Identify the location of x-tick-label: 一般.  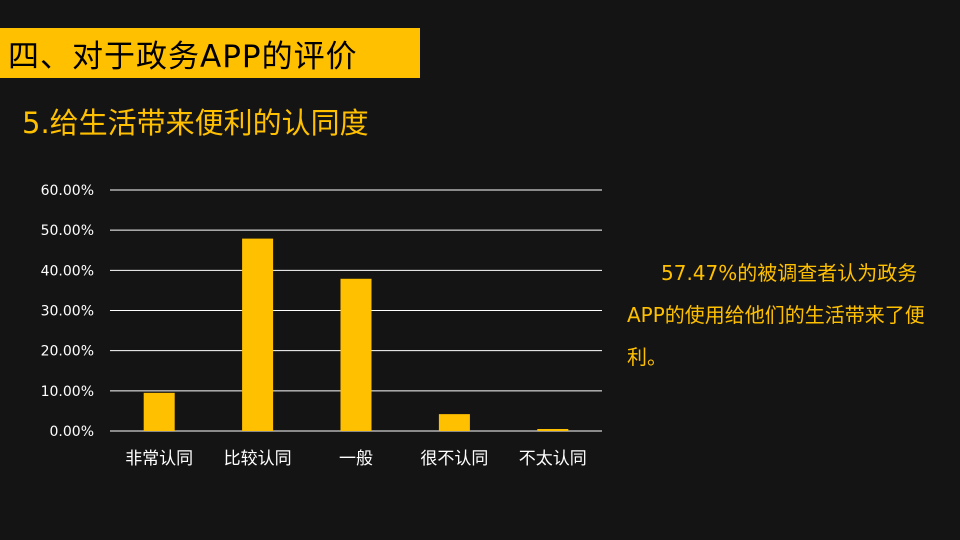
(356, 459).